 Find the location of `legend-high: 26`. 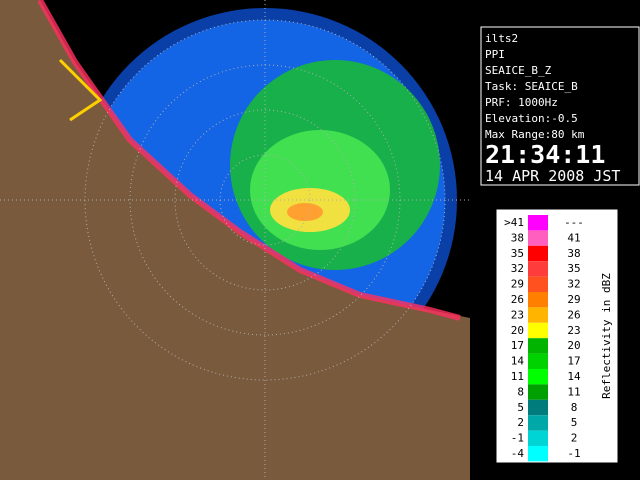

legend-high: 26 is located at coordinates (573, 314).